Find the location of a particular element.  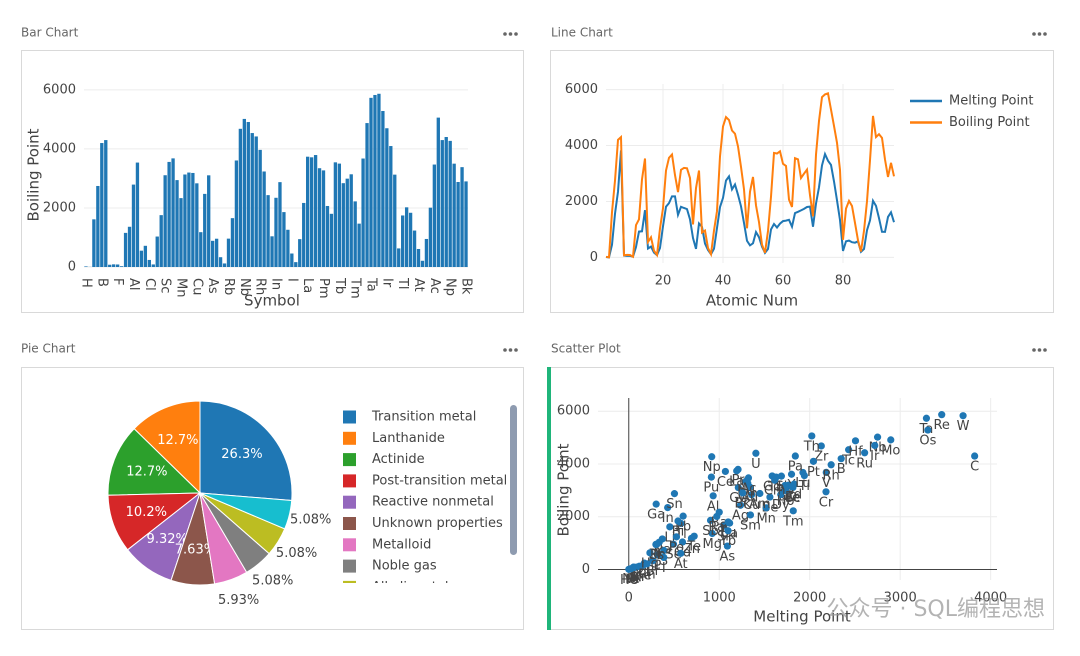

point-label: Zr is located at coordinates (821, 456).